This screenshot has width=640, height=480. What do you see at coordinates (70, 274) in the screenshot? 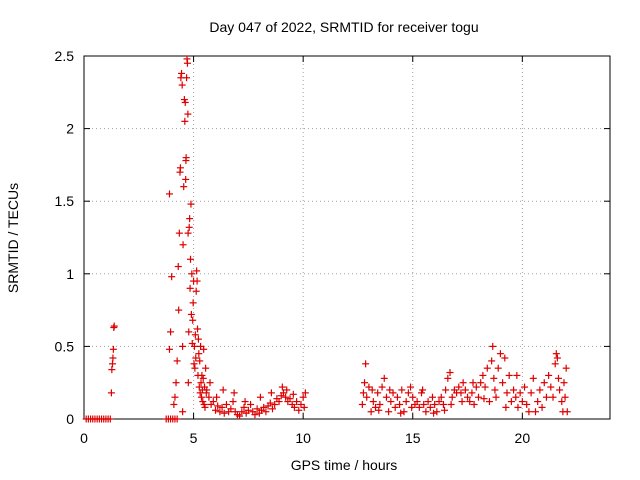
I see `y-tick-label: 1` at bounding box center [70, 274].